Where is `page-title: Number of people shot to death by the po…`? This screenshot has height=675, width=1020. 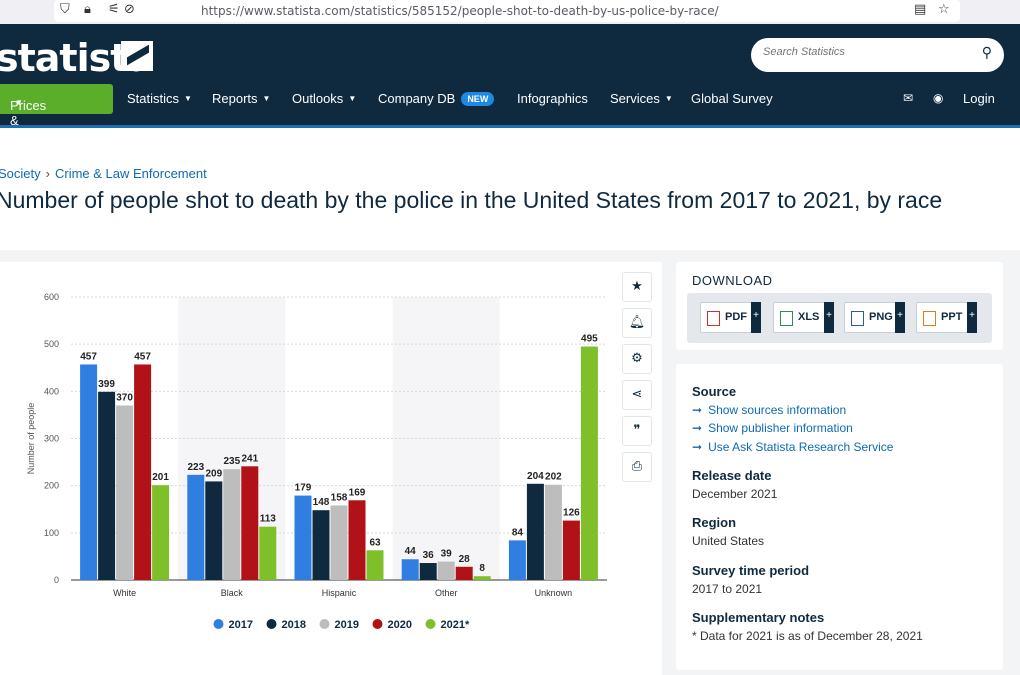
page-title: Number of people shot to death by the po… is located at coordinates (471, 200).